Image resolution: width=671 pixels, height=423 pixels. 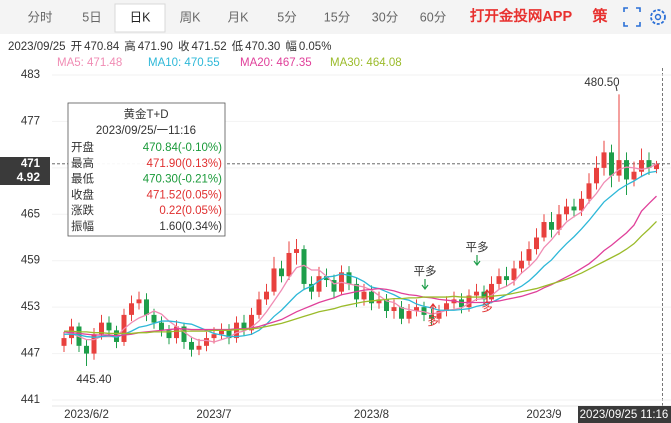 I want to click on x-tick-label: 2023/7, so click(x=213, y=415).